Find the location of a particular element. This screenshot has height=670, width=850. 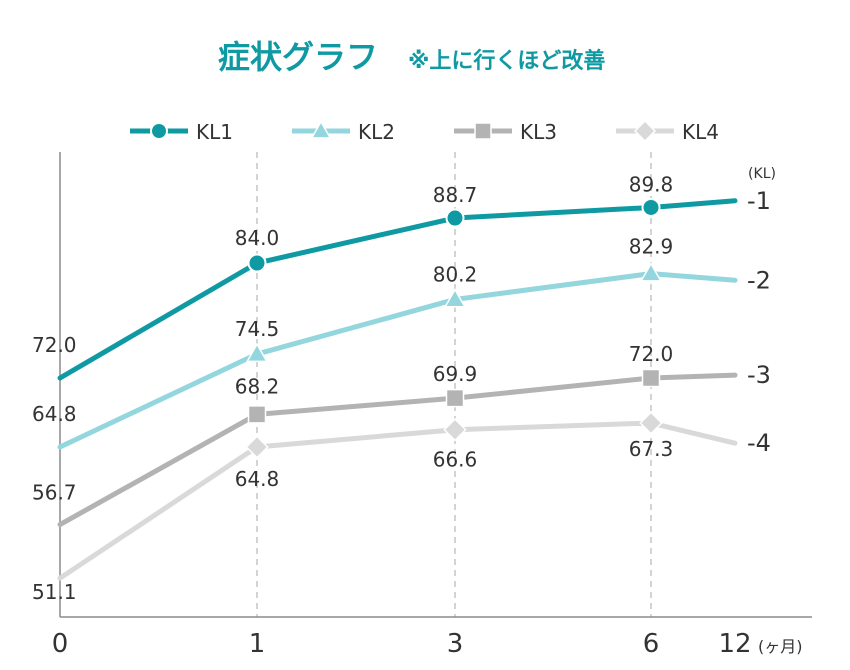

legend-label-kl1: KL1 is located at coordinates (214, 132).